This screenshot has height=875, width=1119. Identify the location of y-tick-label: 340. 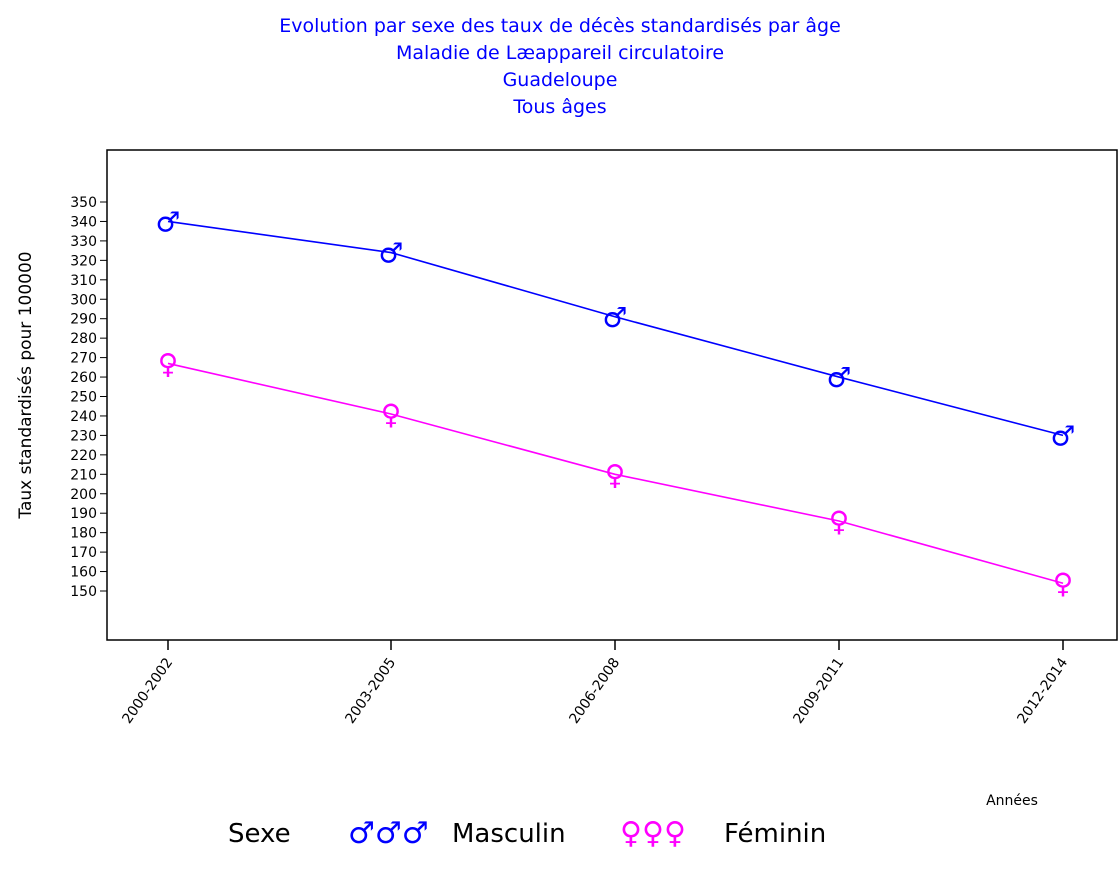
(83, 222).